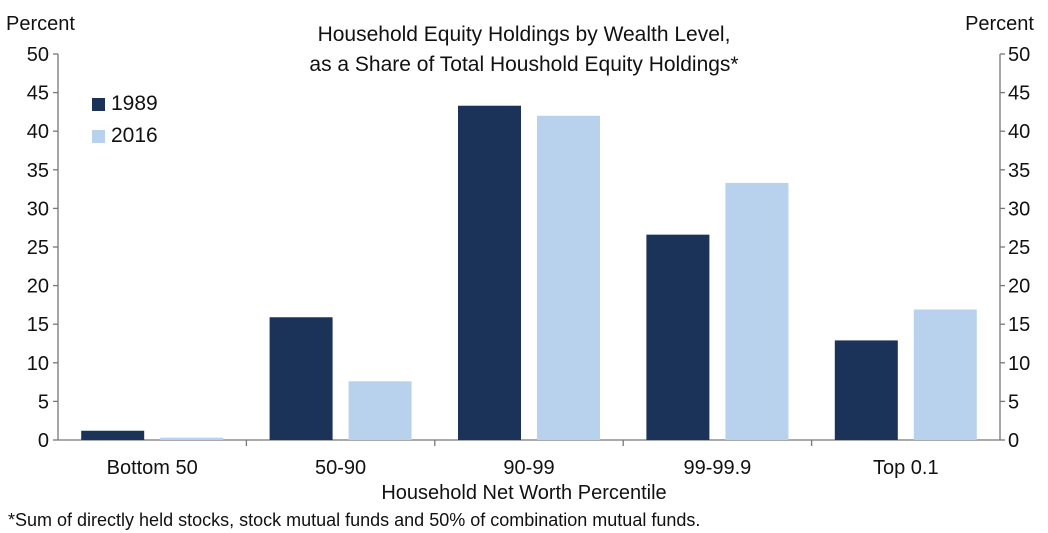 The image size is (1048, 533). Describe the element at coordinates (38, 94) in the screenshot. I see `y-tick-label-left: 45` at that location.